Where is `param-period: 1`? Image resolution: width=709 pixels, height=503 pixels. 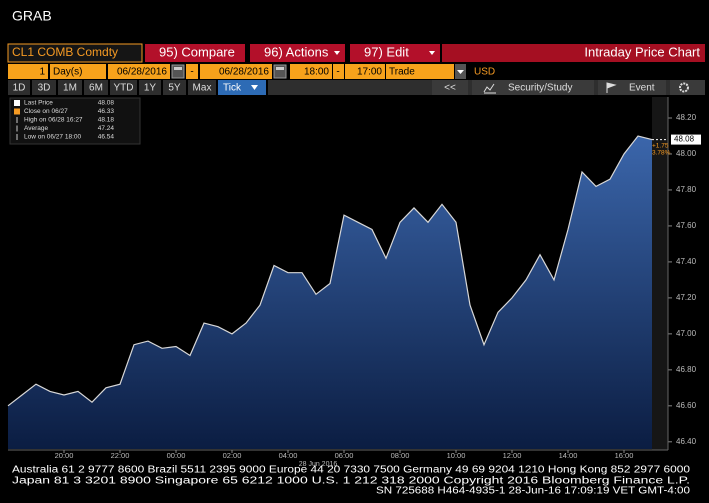 param-period: 1 is located at coordinates (42, 72).